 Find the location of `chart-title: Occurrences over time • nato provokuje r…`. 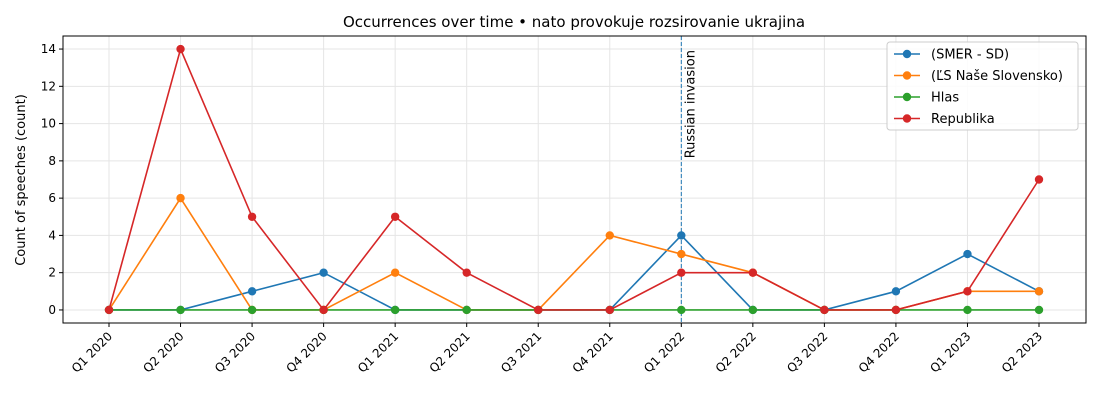

chart-title: Occurrences over time • nato provokuje r… is located at coordinates (574, 22).